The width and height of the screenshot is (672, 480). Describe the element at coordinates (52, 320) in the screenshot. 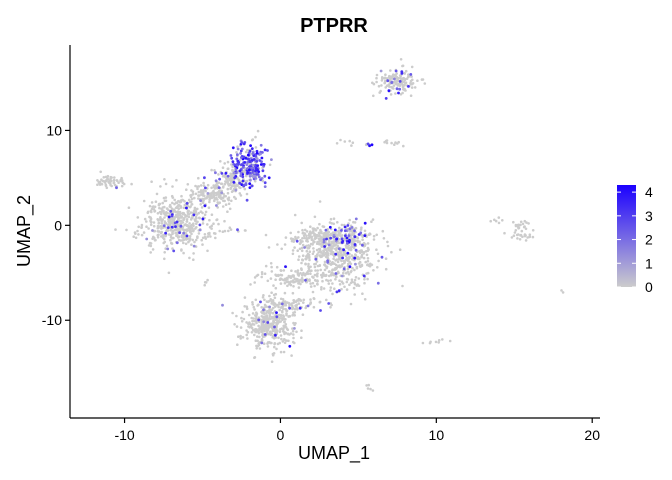

I see `y-tick-label: -10` at that location.